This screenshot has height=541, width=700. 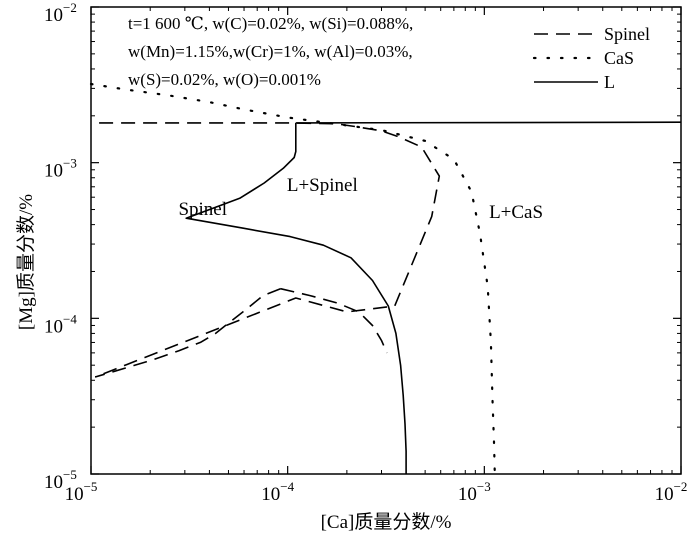 I want to click on region-label: Spinel, so click(x=202, y=209).